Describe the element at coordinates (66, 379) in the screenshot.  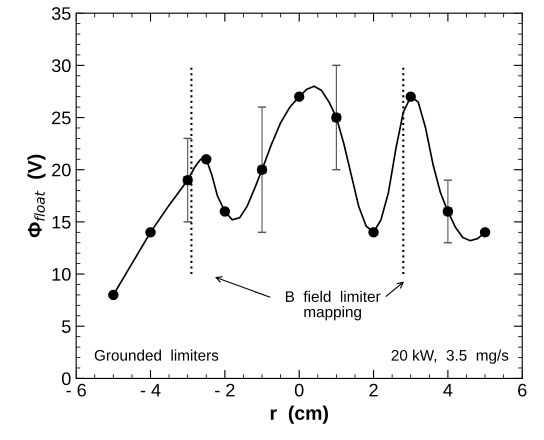
I see `y-tick-label: 0` at that location.